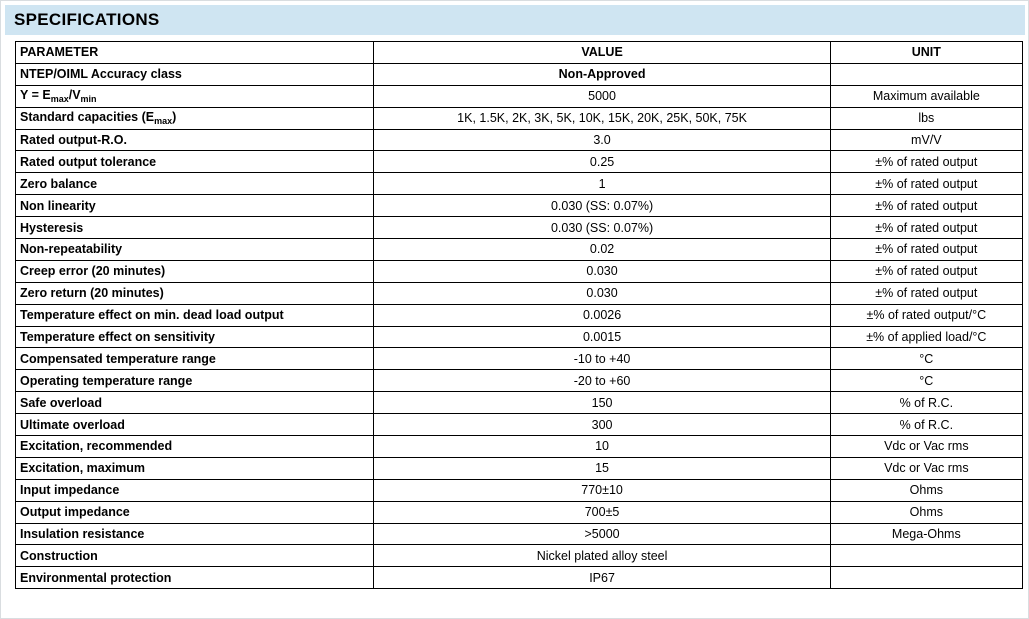 This screenshot has width=1029, height=619. I want to click on table-row: Ultimate overload 300% of R.C., so click(519, 425).